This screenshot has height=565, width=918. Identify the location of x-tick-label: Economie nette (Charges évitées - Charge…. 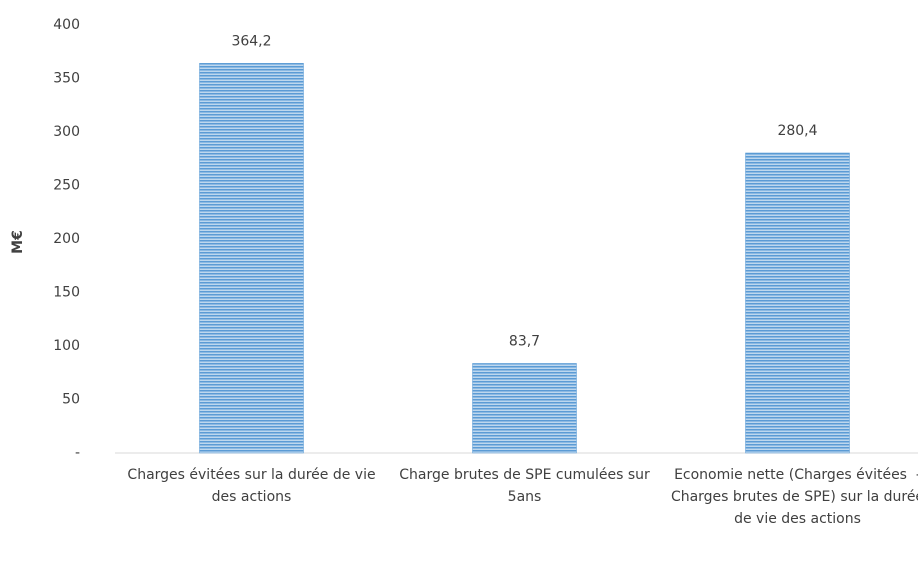
(794, 497).